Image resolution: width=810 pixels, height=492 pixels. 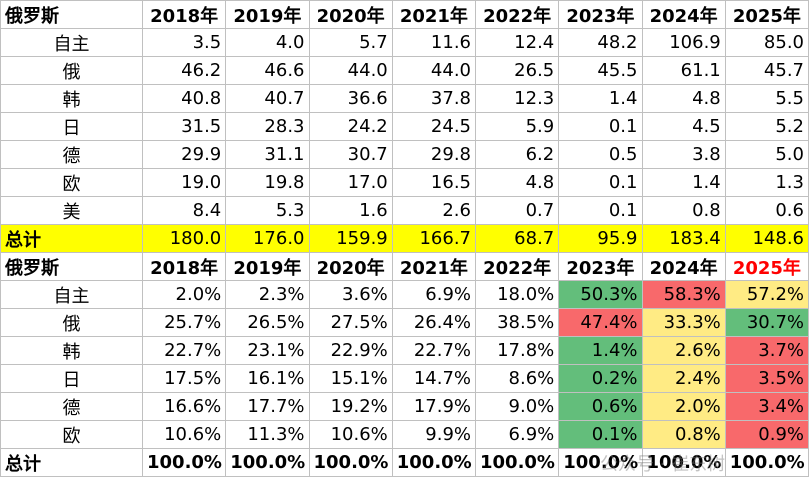 What do you see at coordinates (767, 70) in the screenshot?
I see `cell: 45.7` at bounding box center [767, 70].